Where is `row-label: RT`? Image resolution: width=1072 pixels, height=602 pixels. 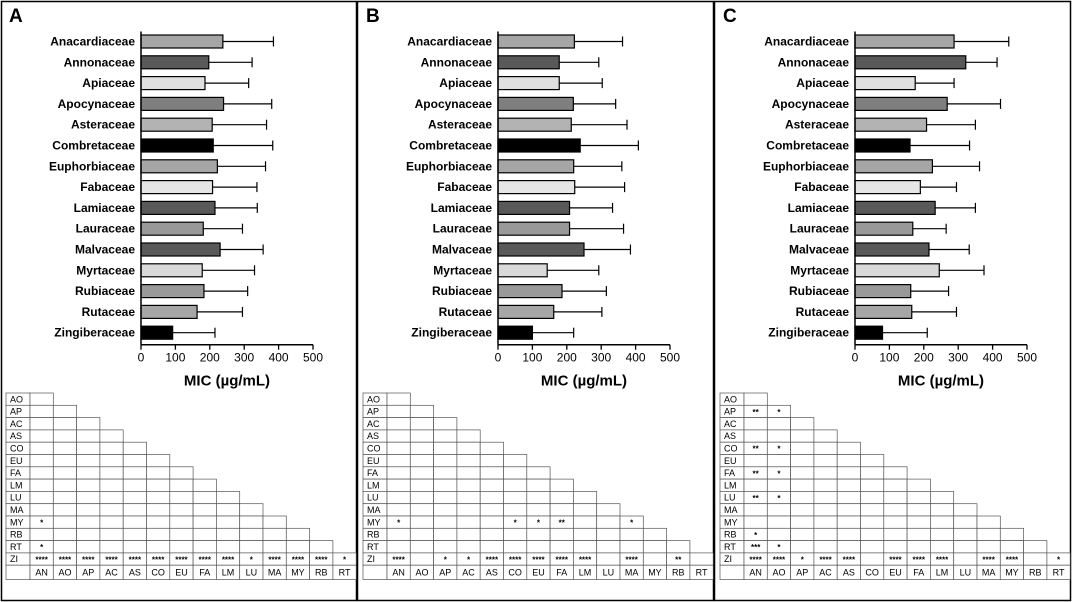
row-label: RT is located at coordinates (373, 547).